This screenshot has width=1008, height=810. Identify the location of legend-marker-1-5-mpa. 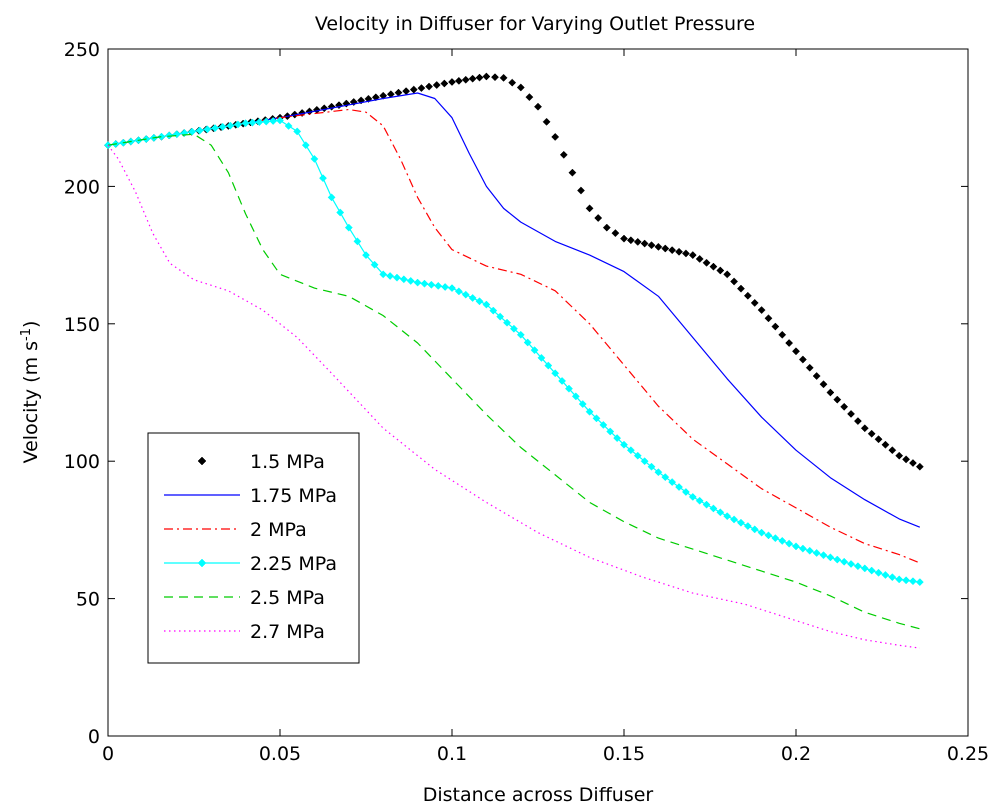
(202, 461).